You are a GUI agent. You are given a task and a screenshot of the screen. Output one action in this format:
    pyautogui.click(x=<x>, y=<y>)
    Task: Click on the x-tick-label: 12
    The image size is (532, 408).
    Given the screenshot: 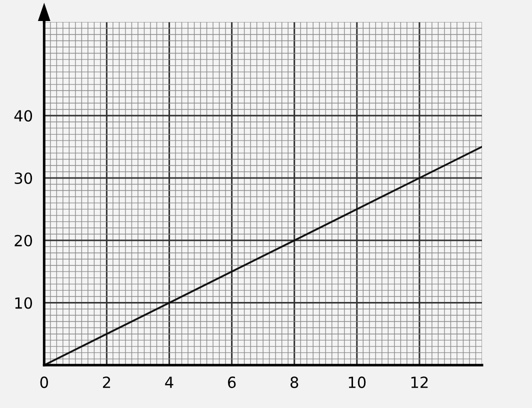 What is the action you would take?
    pyautogui.click(x=419, y=382)
    